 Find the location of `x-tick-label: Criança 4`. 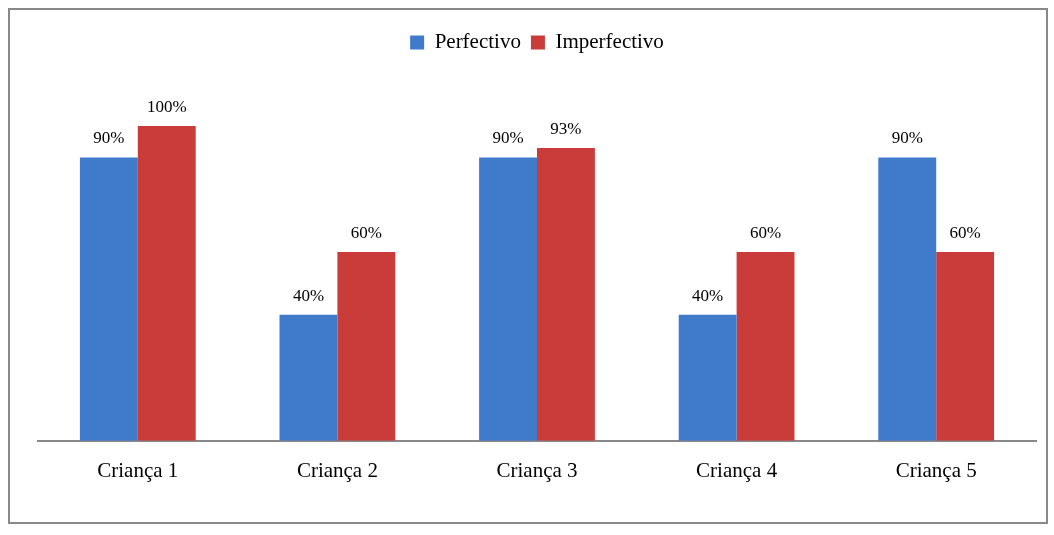

x-tick-label: Criança 4 is located at coordinates (737, 469).